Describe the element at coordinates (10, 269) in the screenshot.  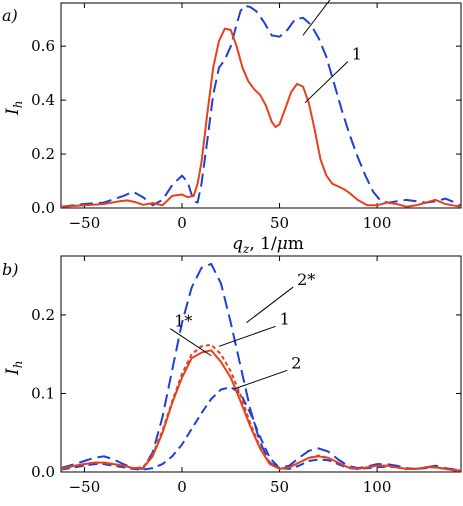
I see `panel-b-letter: b)` at that location.